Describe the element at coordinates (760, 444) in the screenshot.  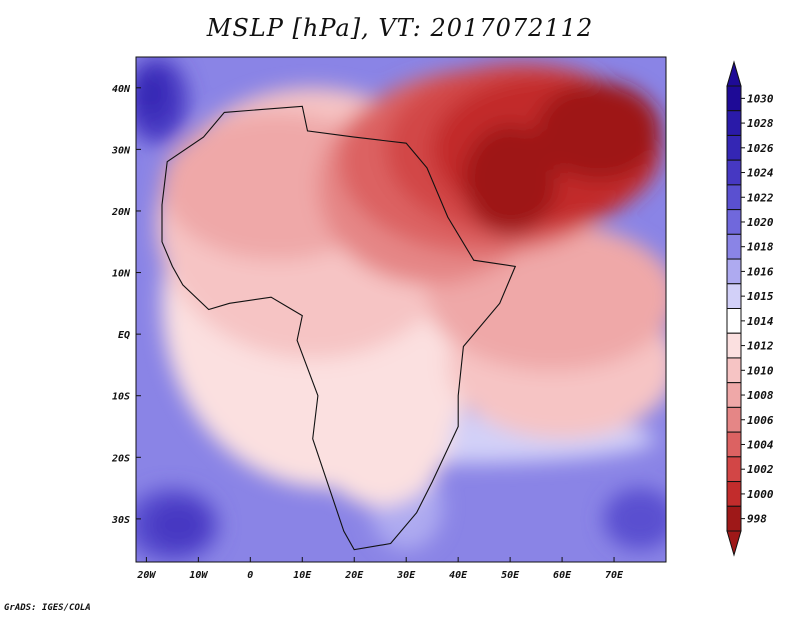
I see `colorbar-label: 1004` at that location.